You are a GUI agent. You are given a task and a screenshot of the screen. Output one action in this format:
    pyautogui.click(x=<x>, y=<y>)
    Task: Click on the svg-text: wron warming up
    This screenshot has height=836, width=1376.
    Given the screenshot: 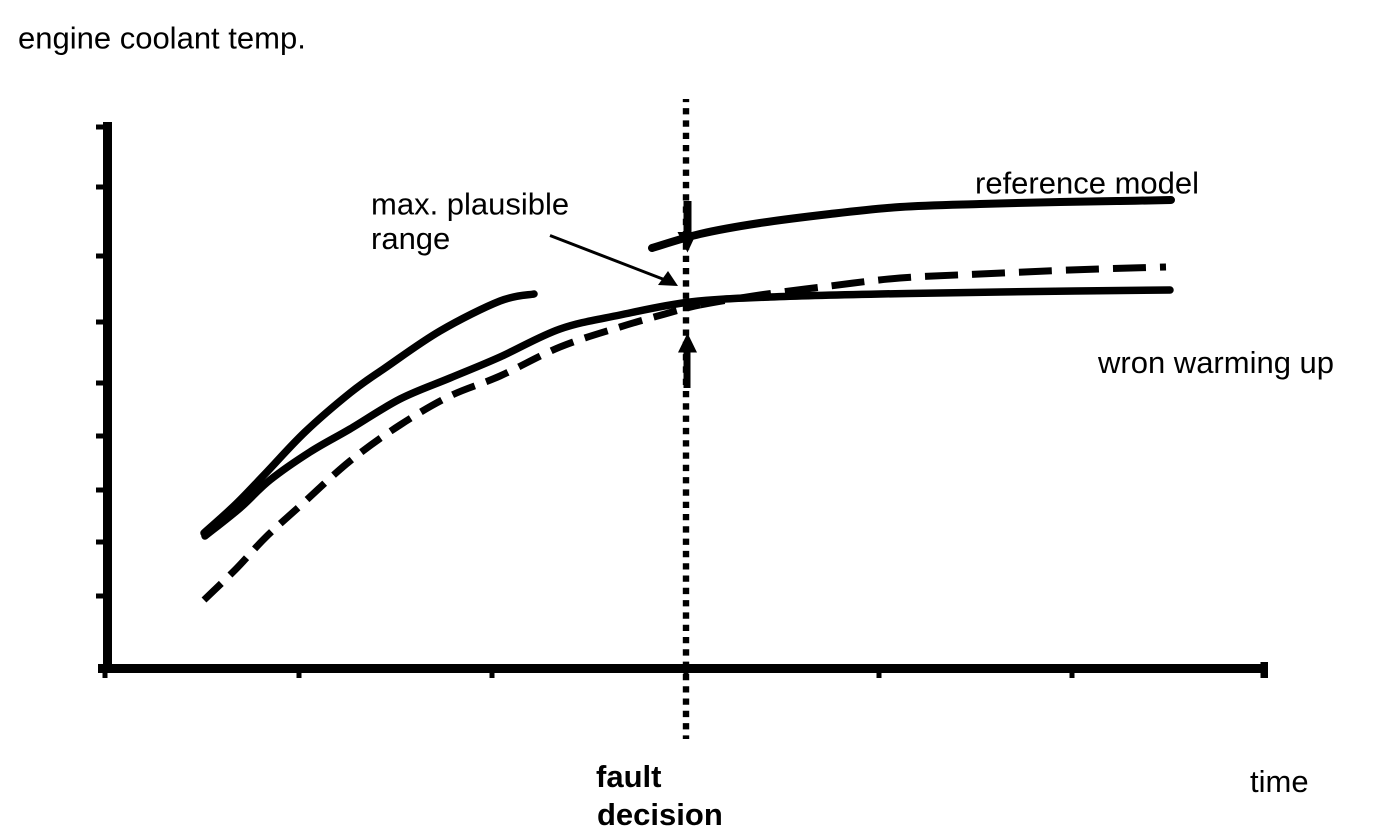 What is the action you would take?
    pyautogui.click(x=1215, y=362)
    